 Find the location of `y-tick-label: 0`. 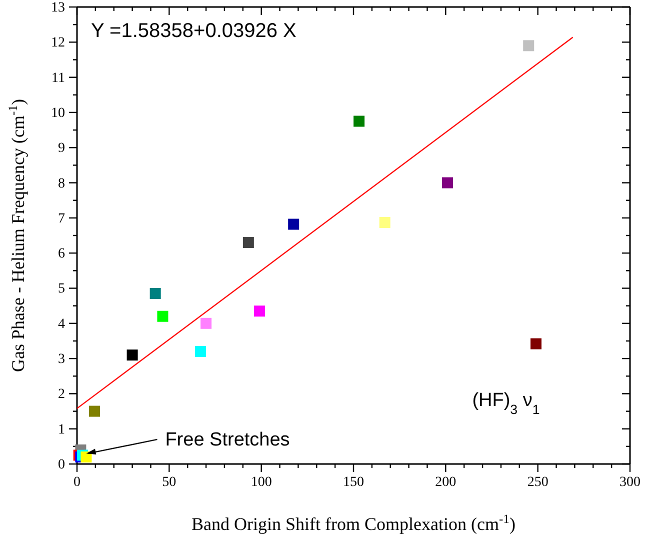

y-tick-label: 0 is located at coordinates (61, 464).